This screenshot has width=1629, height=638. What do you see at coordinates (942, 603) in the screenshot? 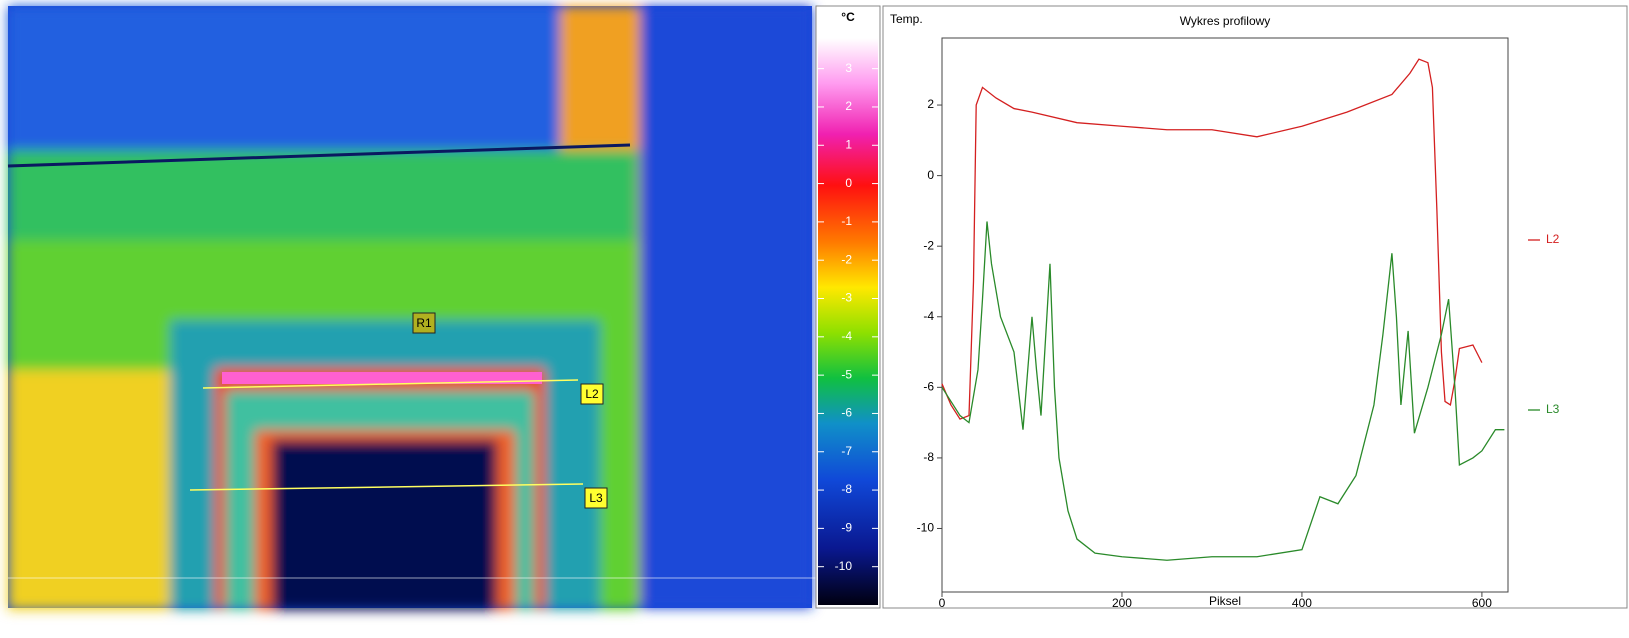
I see `x-tick-label: 0` at bounding box center [942, 603].